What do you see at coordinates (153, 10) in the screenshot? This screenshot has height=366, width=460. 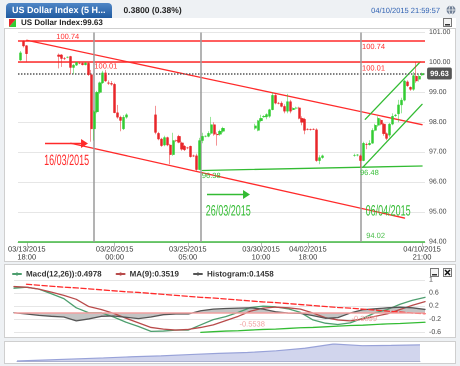 I see `chart-subtitle: 0.3800 (0.38%)` at bounding box center [153, 10].